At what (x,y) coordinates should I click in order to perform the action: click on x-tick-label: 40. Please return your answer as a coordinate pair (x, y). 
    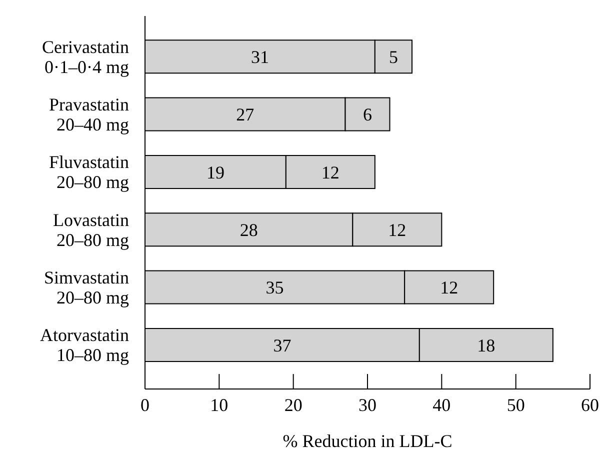
    Looking at the image, I should click on (441, 405).